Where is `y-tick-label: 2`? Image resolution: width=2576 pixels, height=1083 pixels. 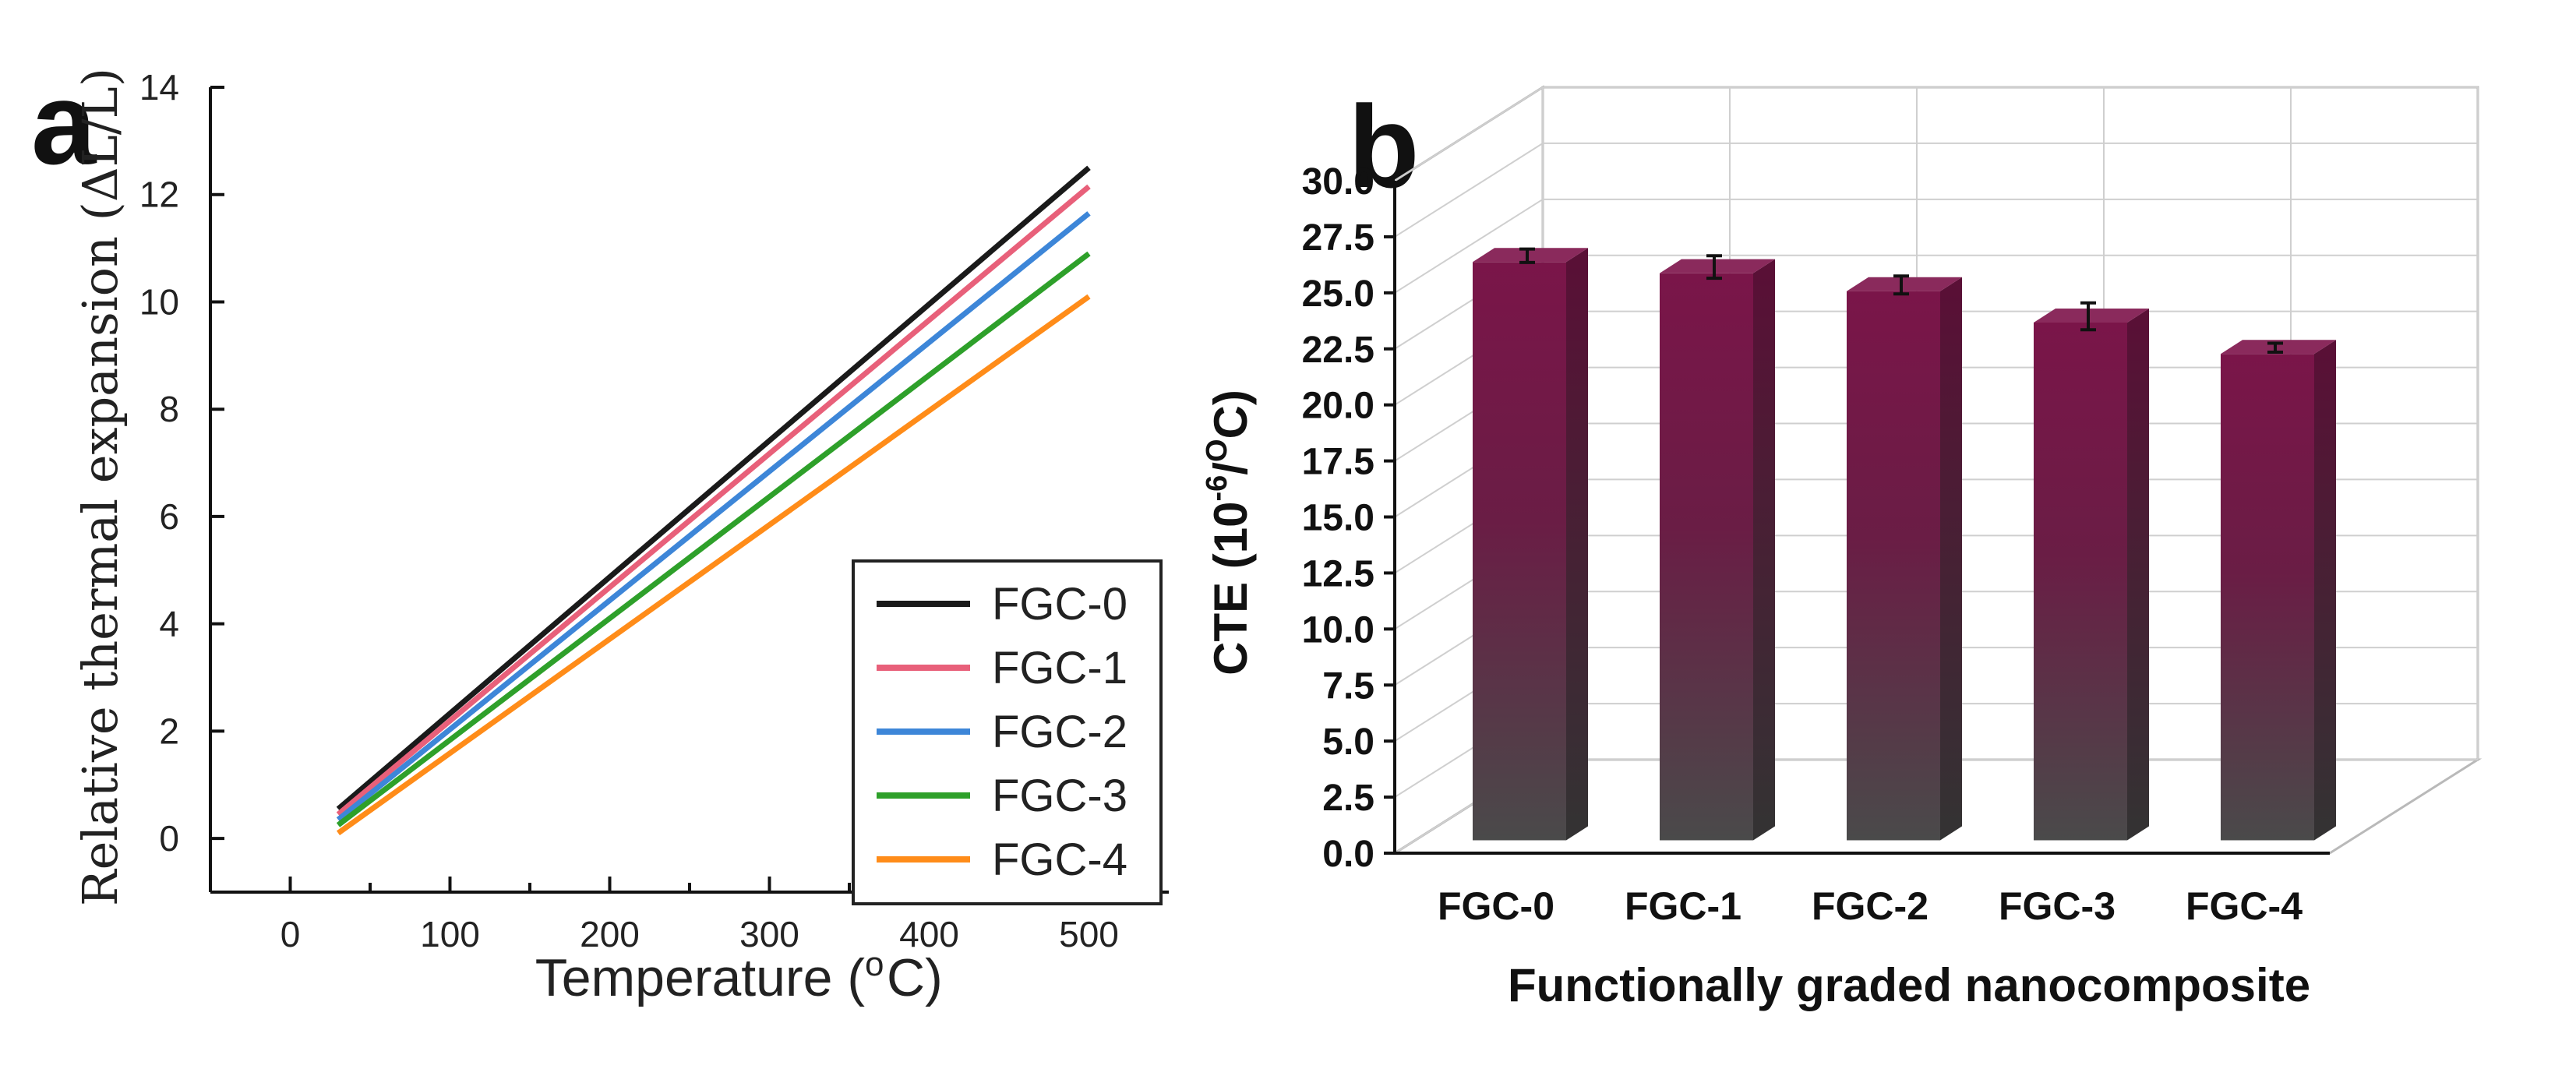 y-tick-label: 2 is located at coordinates (169, 731).